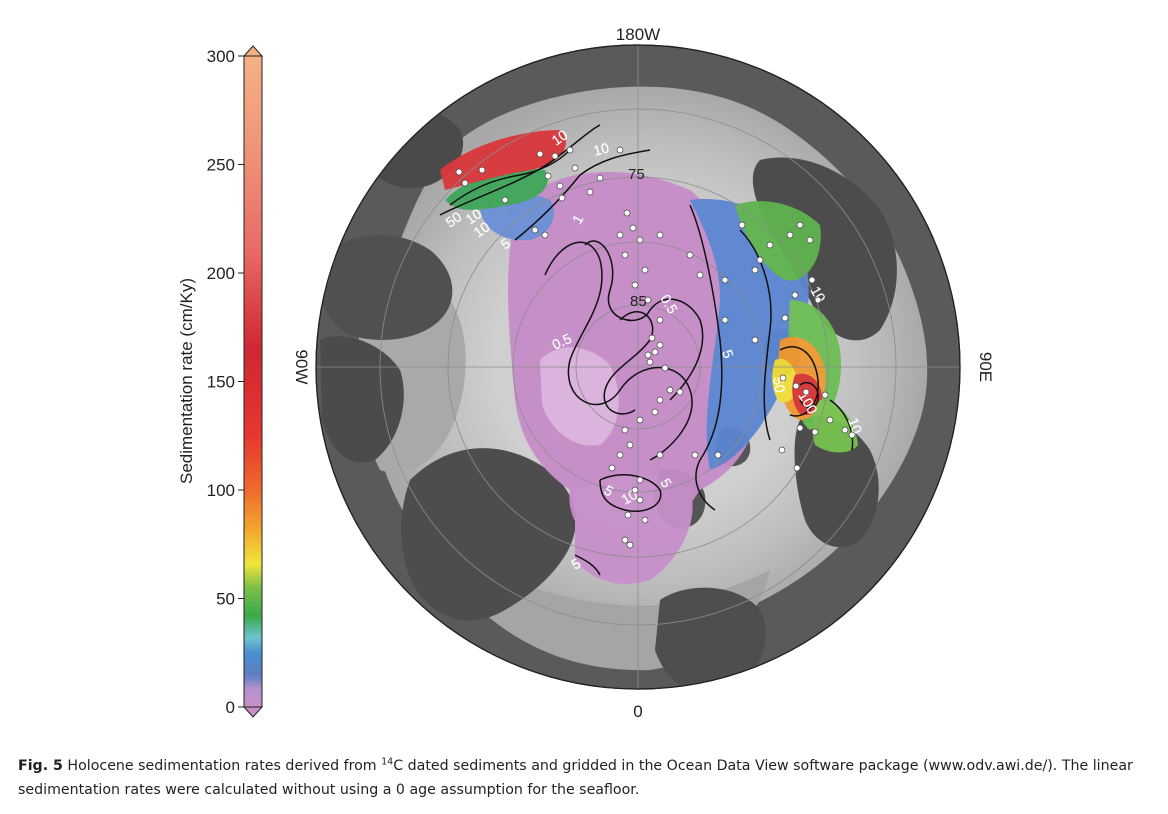 The width and height of the screenshot is (1168, 814). What do you see at coordinates (835, 426) in the screenshot?
I see `field-barents-green` at bounding box center [835, 426].